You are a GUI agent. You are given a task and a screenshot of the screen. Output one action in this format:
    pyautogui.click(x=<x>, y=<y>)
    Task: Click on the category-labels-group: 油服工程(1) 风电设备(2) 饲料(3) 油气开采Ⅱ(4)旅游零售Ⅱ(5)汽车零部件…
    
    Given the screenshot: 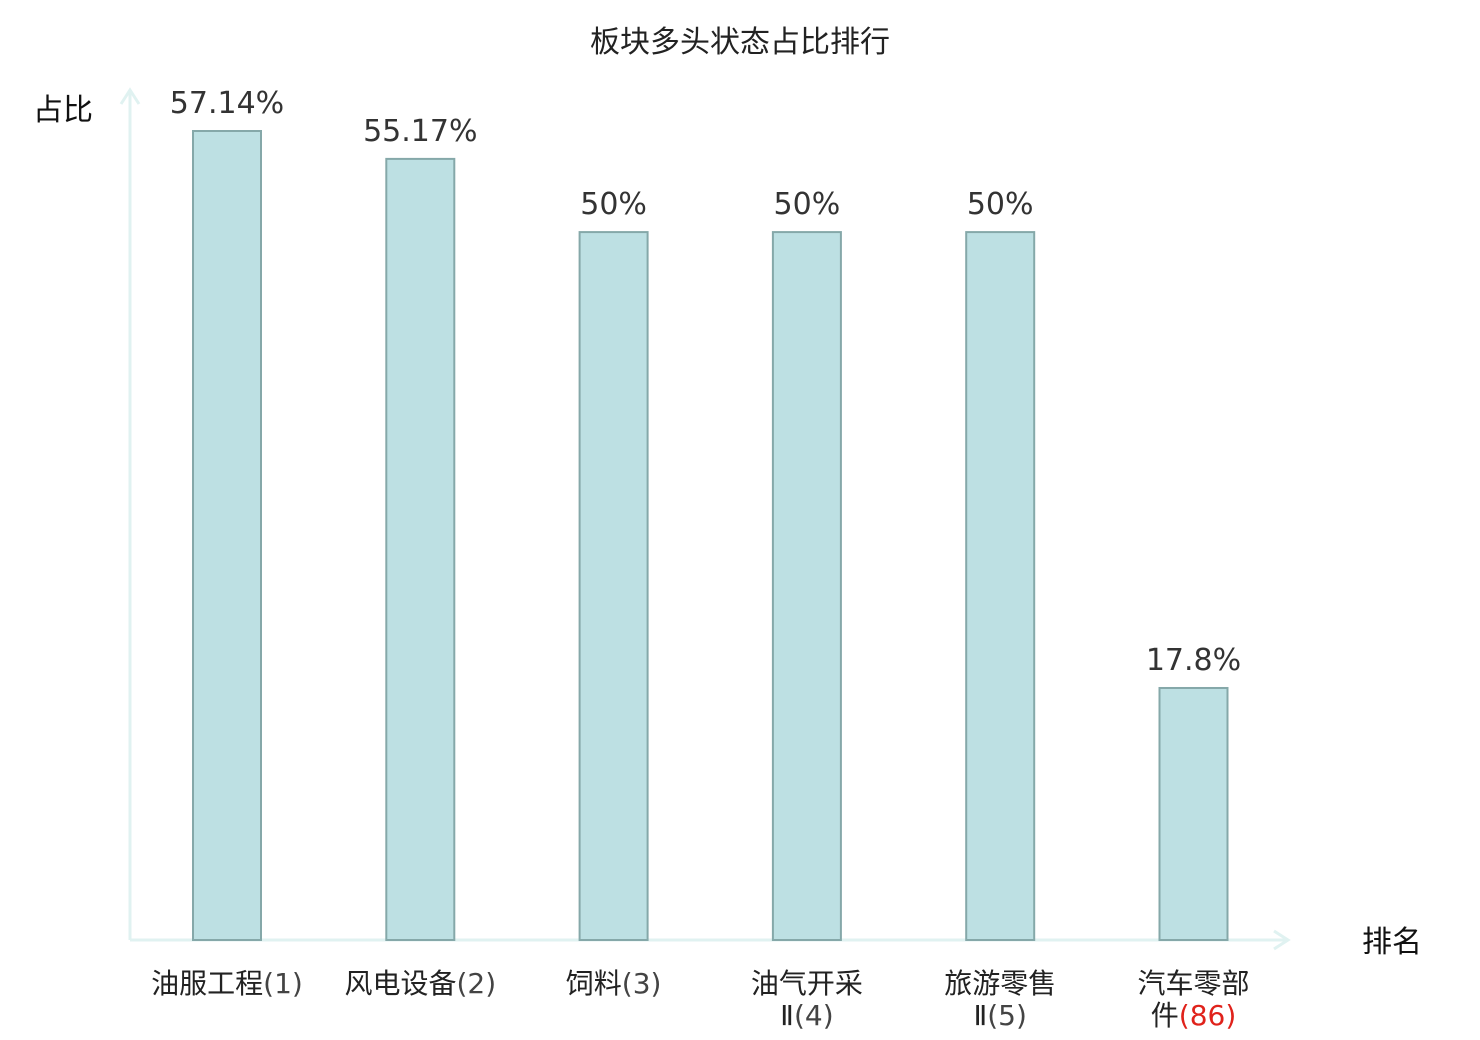 What is the action you would take?
    pyautogui.click(x=700, y=999)
    